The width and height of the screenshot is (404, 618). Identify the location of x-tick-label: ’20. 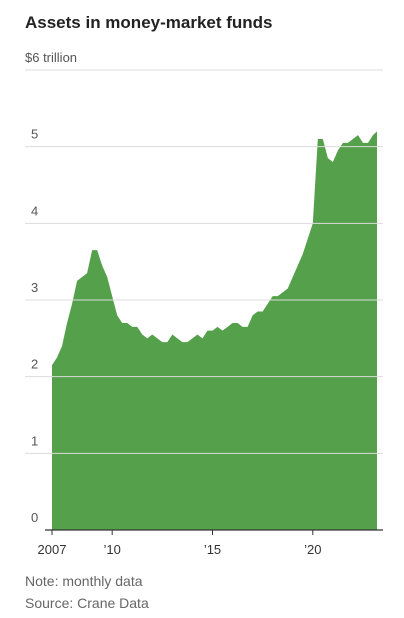
(312, 549).